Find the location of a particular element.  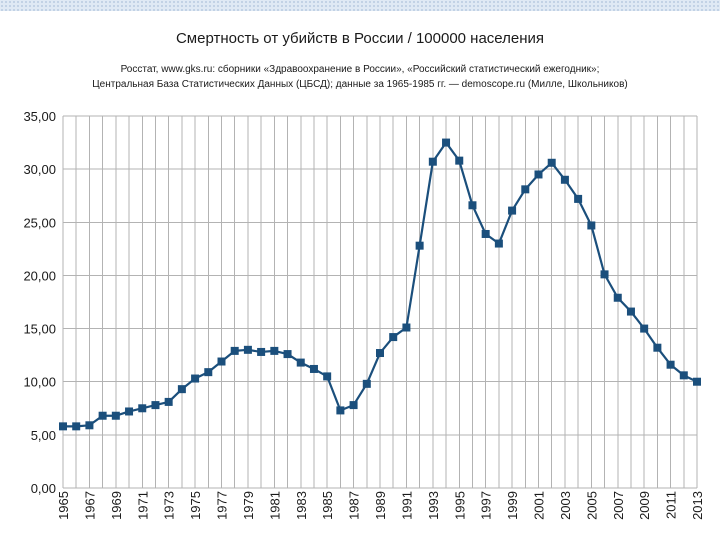

y-tick-label: 15,00 is located at coordinates (39, 329).